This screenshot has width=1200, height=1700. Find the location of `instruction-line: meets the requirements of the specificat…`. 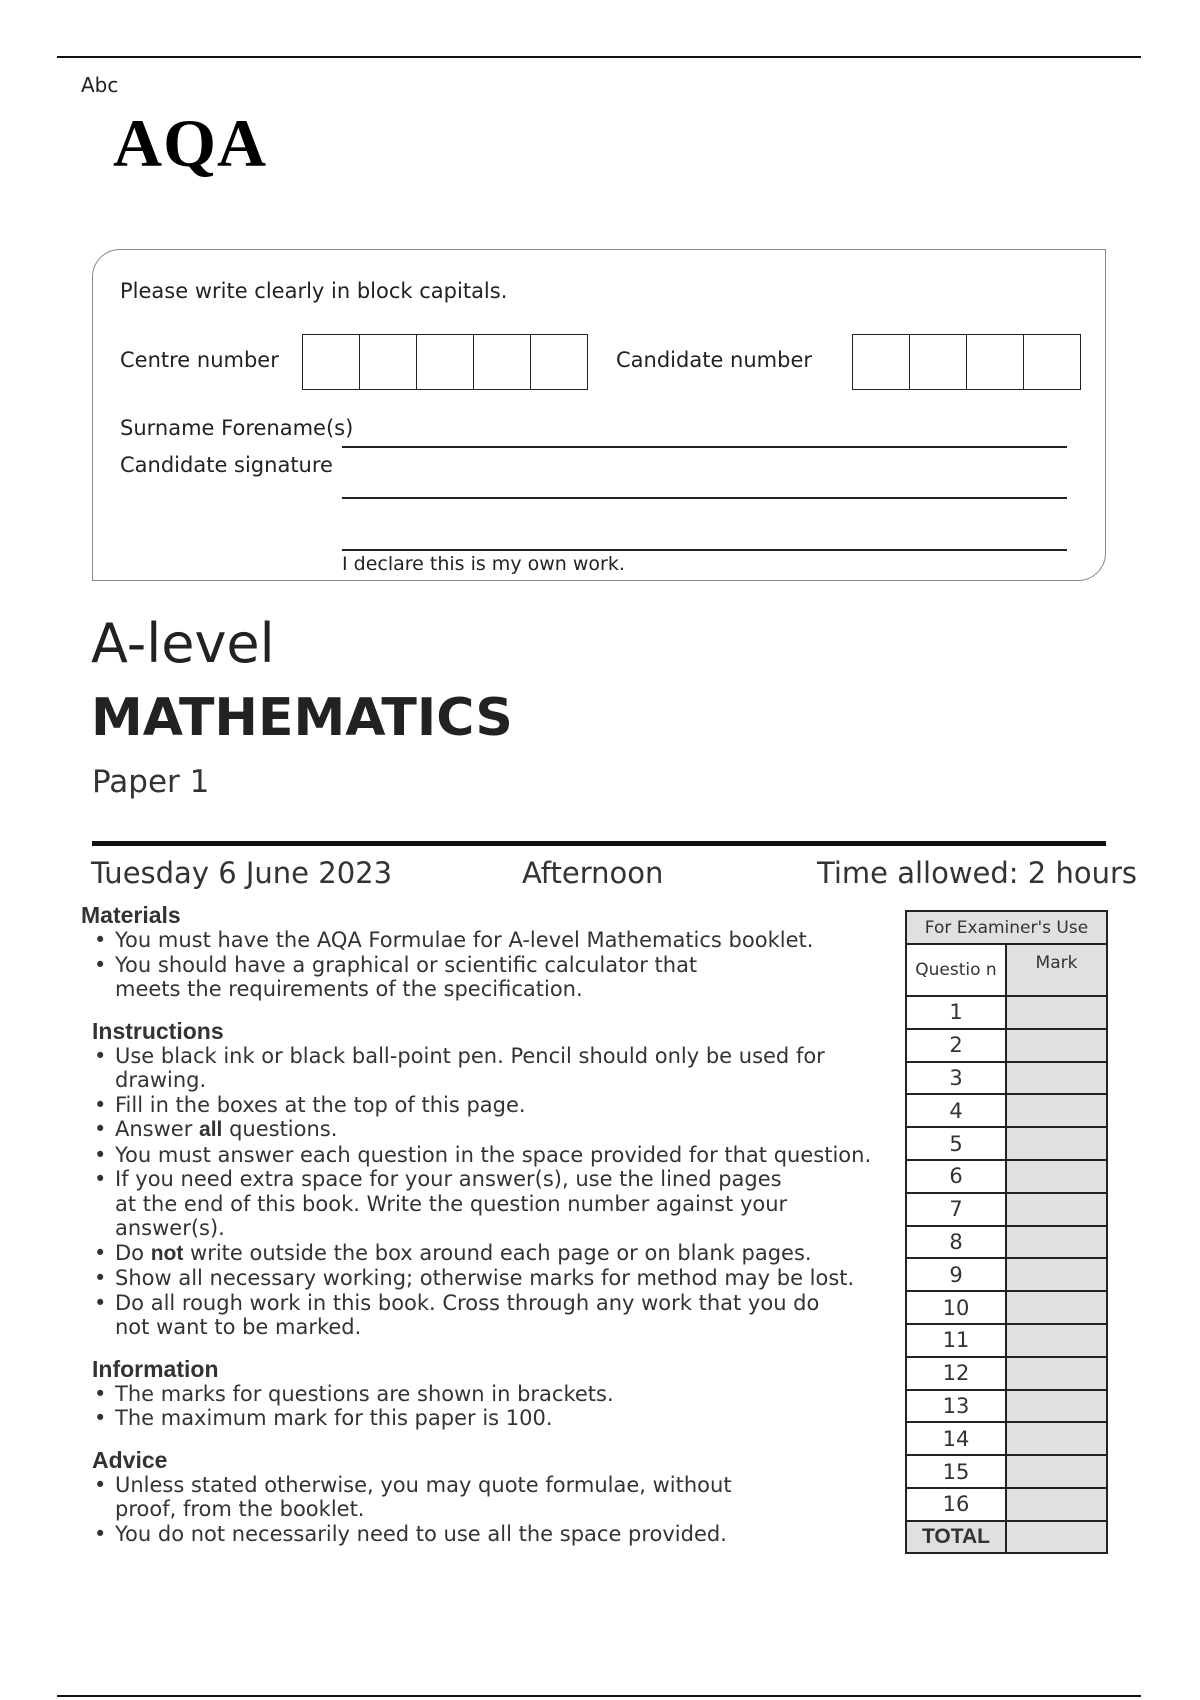

instruction-line: meets the requirements of the specificat… is located at coordinates (492, 989).